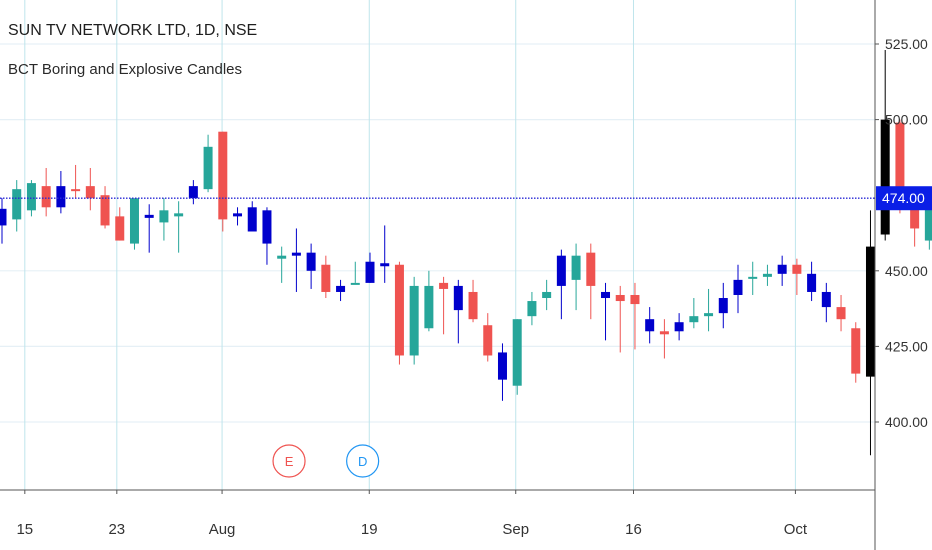  I want to click on x-tick-label: 16, so click(633, 529).